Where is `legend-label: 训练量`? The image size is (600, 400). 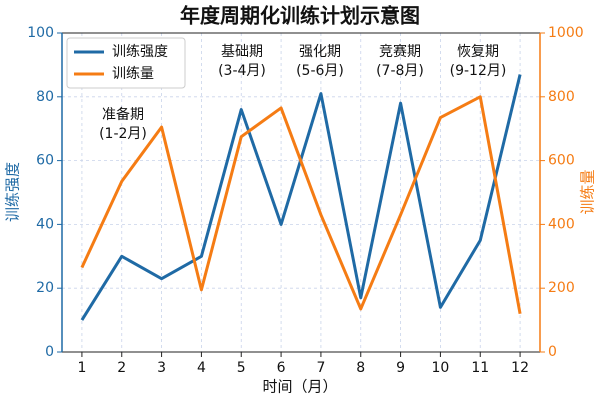
legend-label: 训练量 is located at coordinates (133, 74).